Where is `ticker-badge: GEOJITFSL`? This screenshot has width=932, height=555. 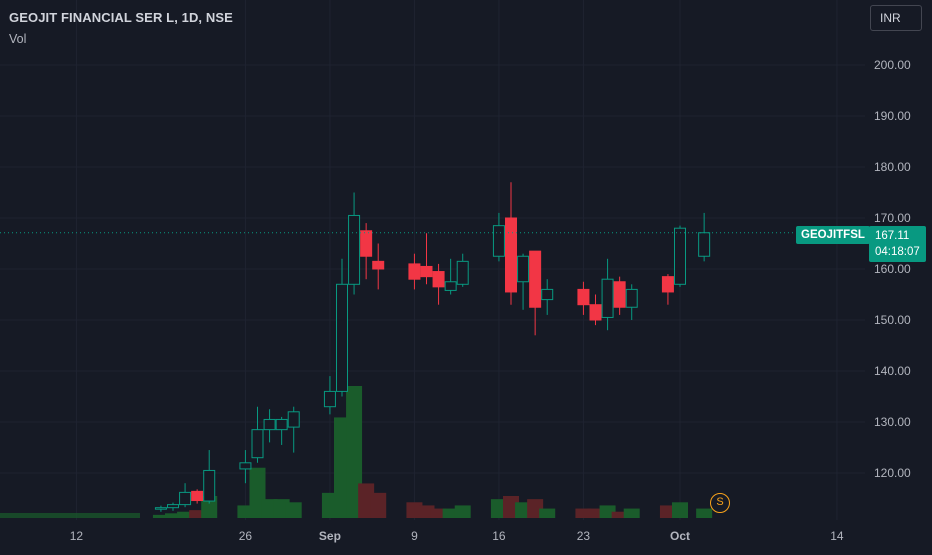 ticker-badge: GEOJITFSL is located at coordinates (833, 235).